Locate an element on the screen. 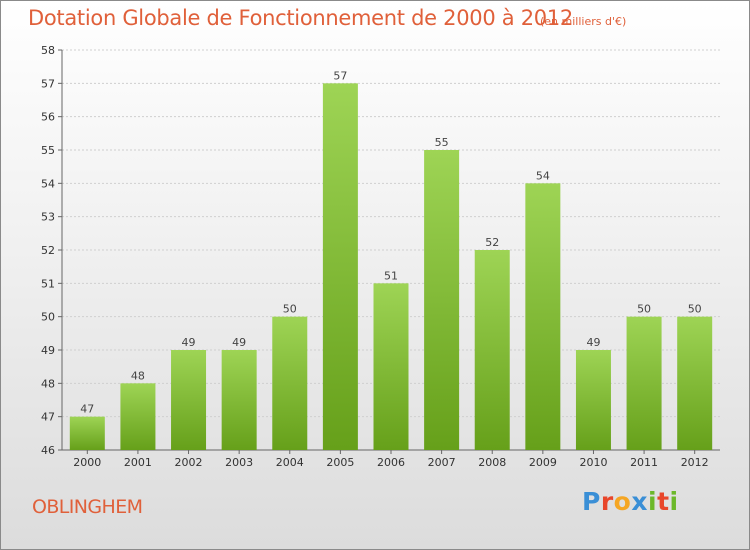  logo-letter: t is located at coordinates (663, 501).